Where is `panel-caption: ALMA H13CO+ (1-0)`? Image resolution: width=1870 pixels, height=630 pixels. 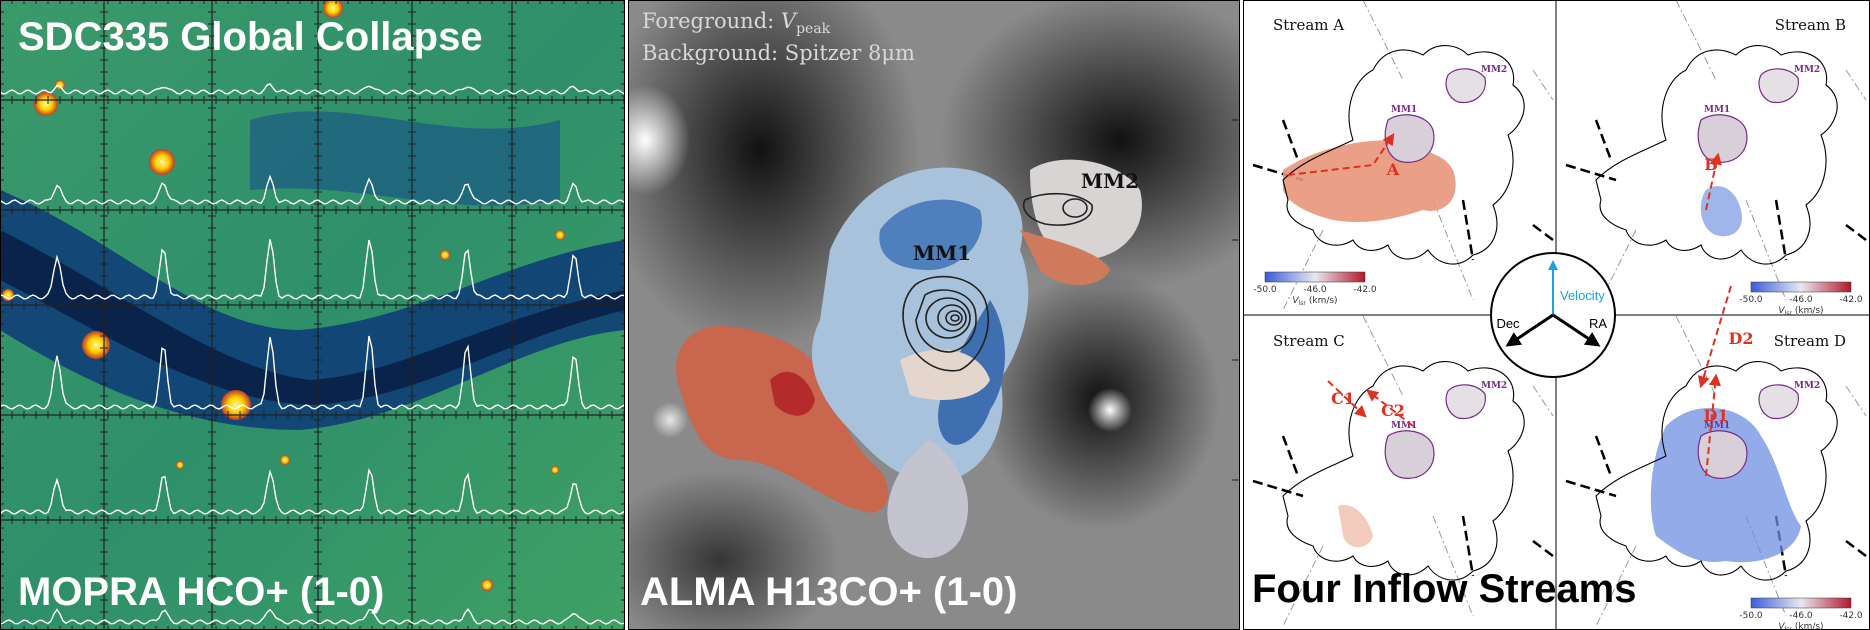
panel-caption: ALMA H13CO+ (1-0) is located at coordinates (828, 592).